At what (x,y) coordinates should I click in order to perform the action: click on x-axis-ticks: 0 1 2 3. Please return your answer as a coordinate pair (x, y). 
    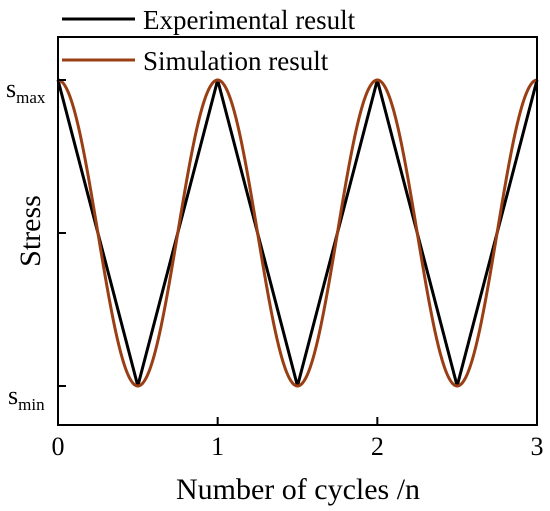
    Looking at the image, I should click on (298, 439).